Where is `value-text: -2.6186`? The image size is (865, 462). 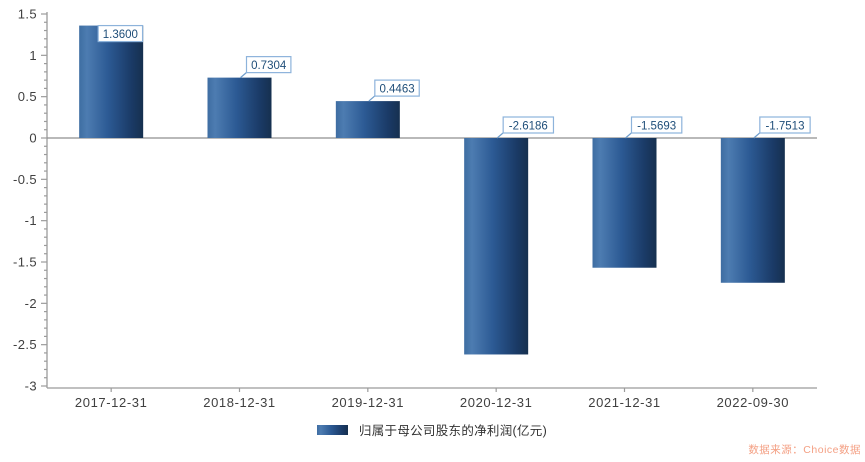
value-text: -2.6186 is located at coordinates (528, 127).